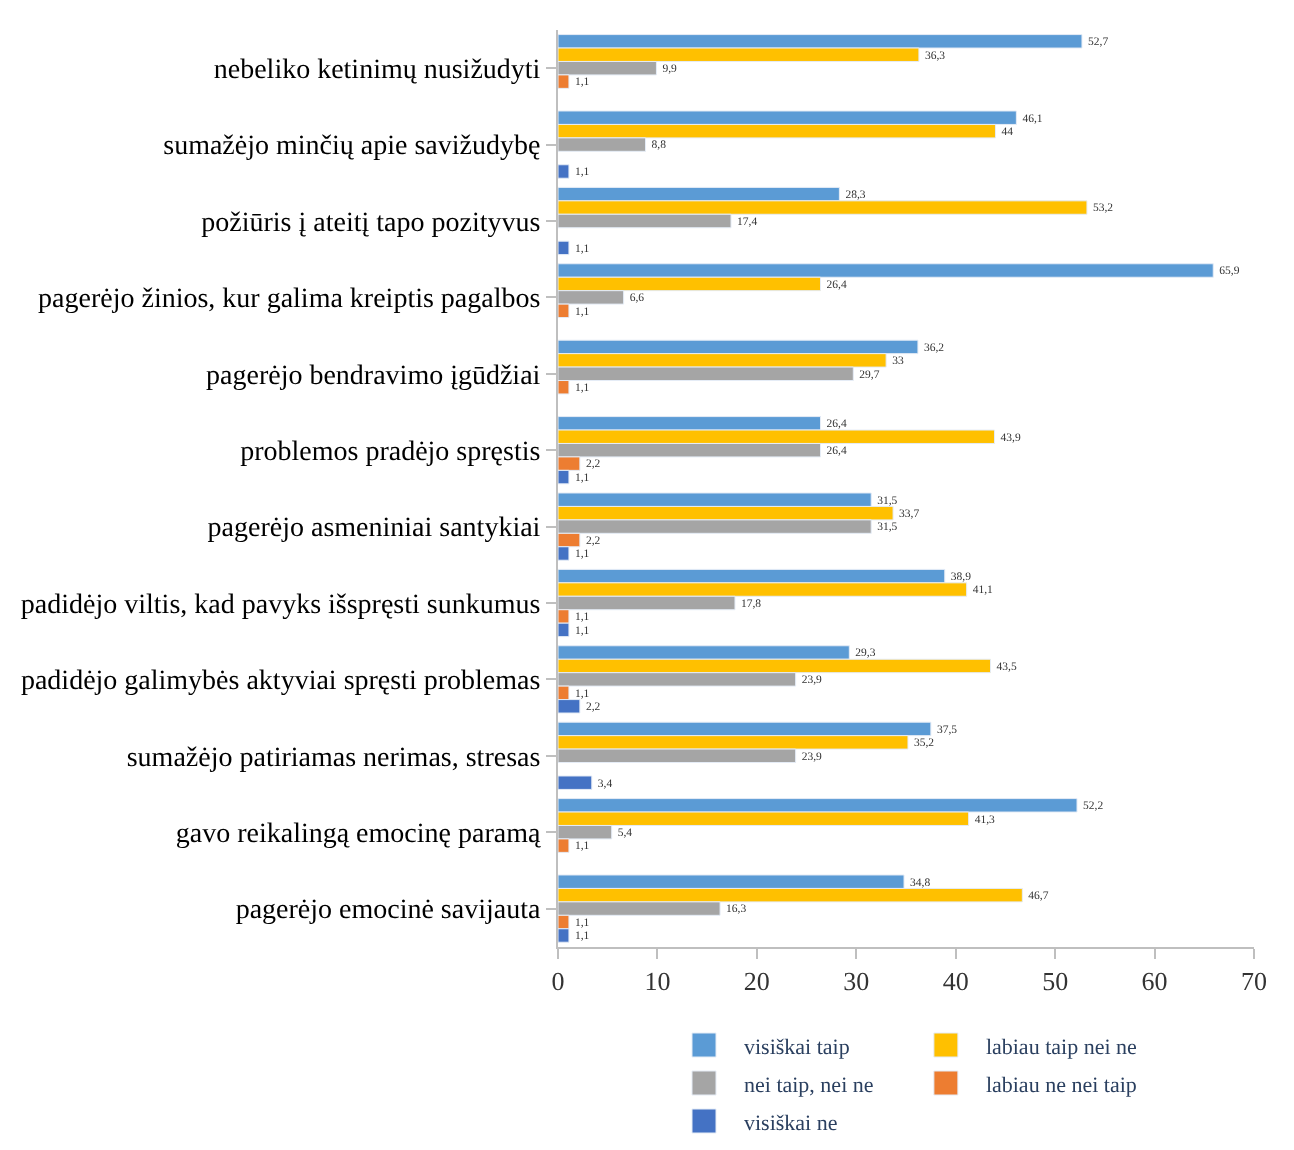 The width and height of the screenshot is (1294, 1150). Describe the element at coordinates (657, 981) in the screenshot. I see `x-tick-label: 10` at that location.